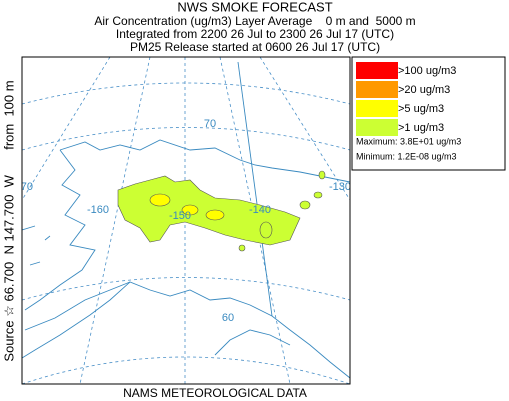 This screenshot has height=401, width=509. Describe the element at coordinates (406, 156) in the screenshot. I see `legend-minimum: Minimum: 1.2E-08 ug/m3` at that location.